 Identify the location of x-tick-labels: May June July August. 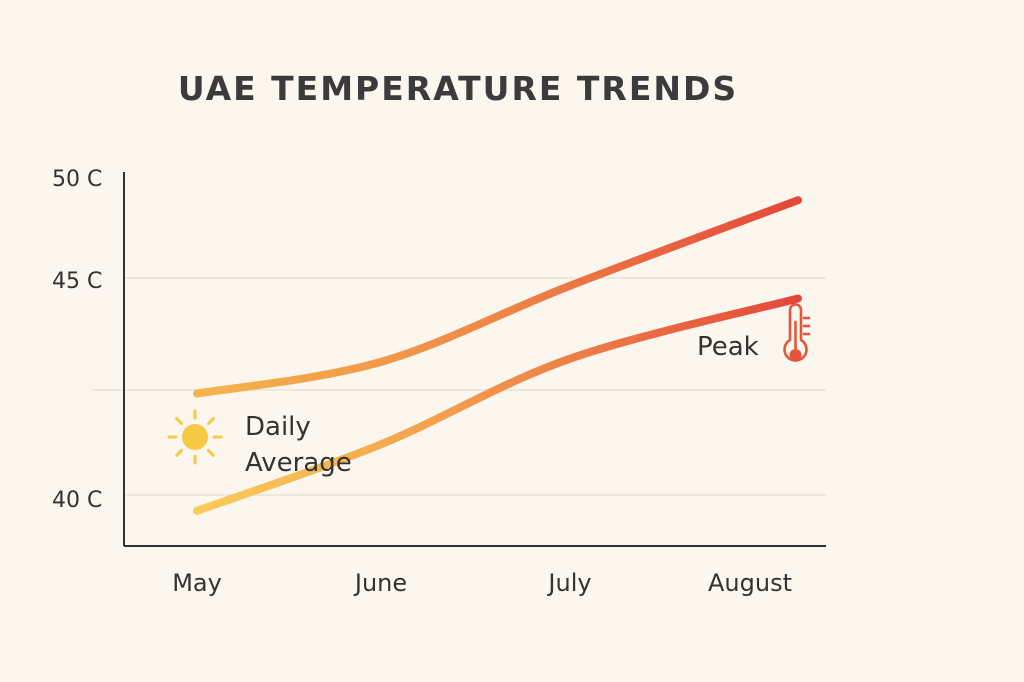
(482, 583).